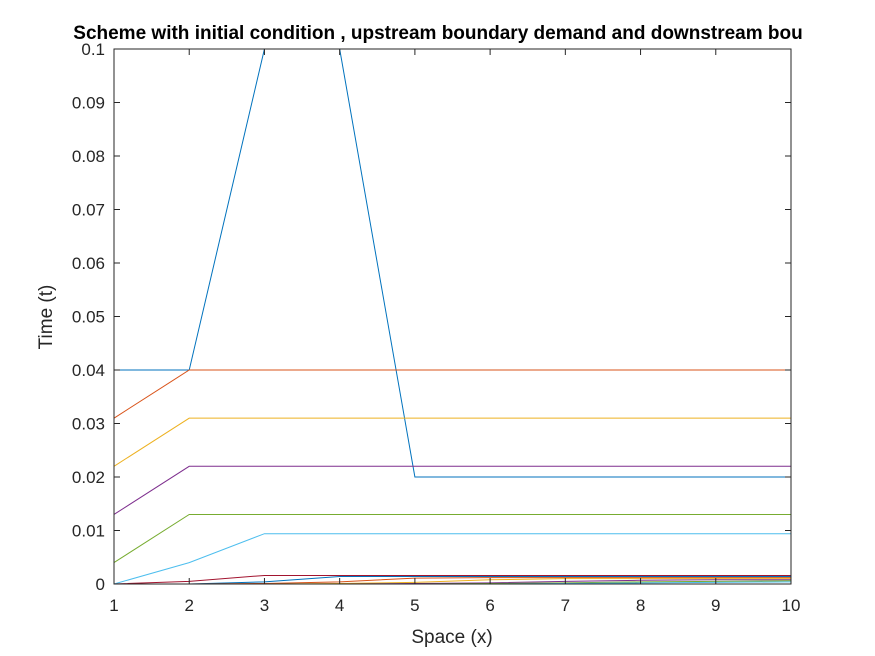  What do you see at coordinates (640, 605) in the screenshot?
I see `x-tick-label: 8` at bounding box center [640, 605].